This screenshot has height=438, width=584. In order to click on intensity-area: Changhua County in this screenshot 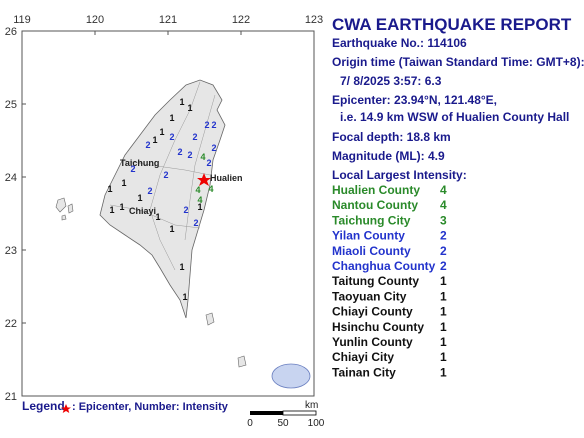, I will do `click(384, 266)`.